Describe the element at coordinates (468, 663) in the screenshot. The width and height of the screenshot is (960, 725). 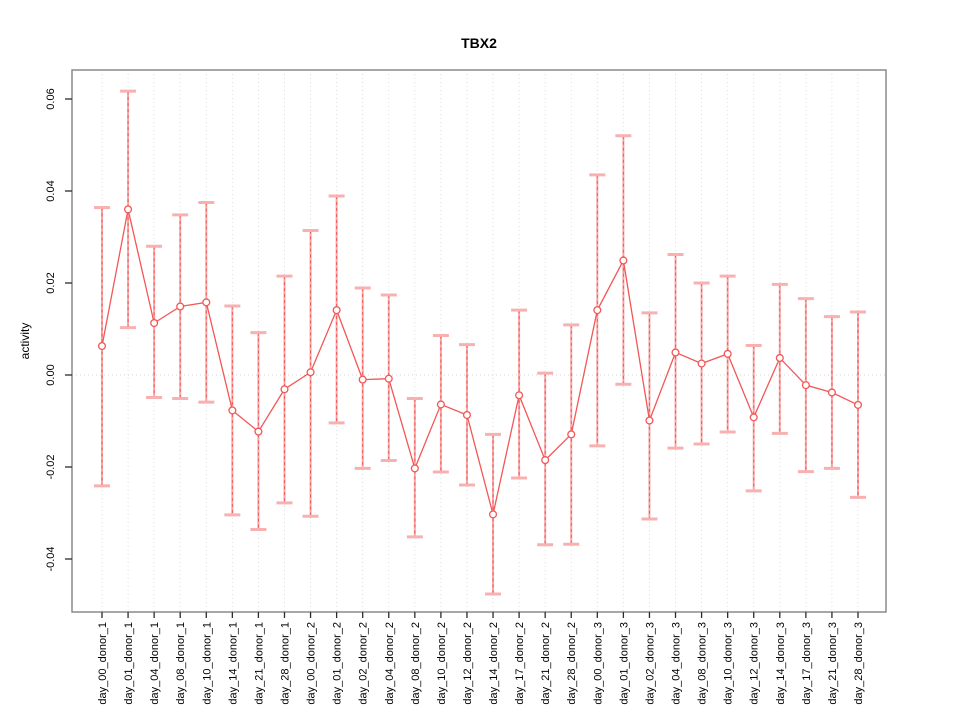
I see `x-tick-label: day_12_donor_2` at that location.